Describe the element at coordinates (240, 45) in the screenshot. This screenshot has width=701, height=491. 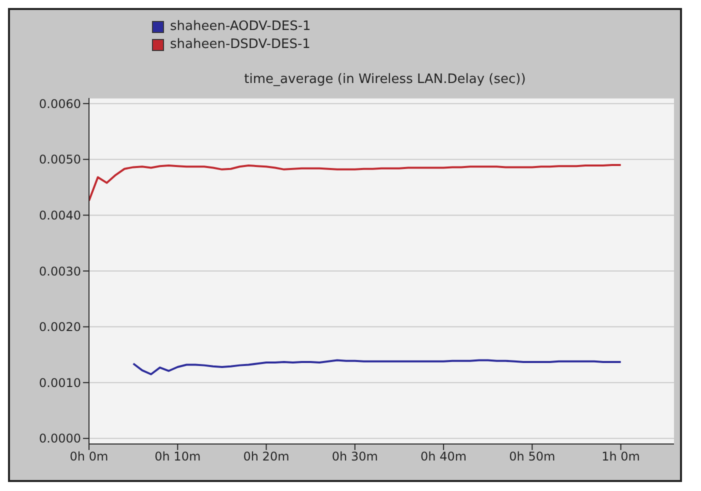
I see `legend-label: shaheen-DSDV-DES-1` at that location.